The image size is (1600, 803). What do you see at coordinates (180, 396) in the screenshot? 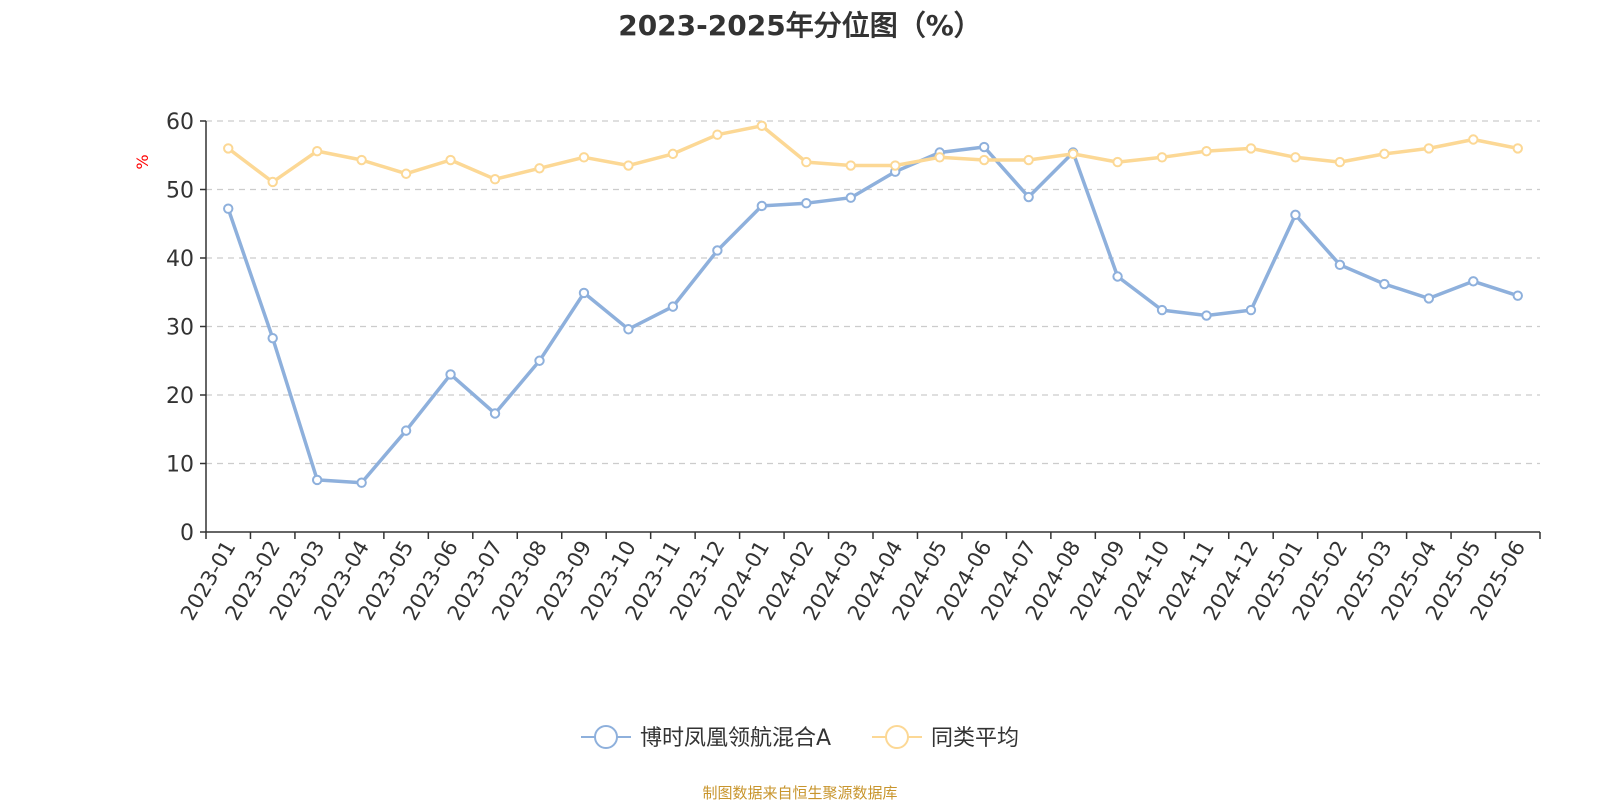
I see `y-tick-label: 20` at bounding box center [180, 396].